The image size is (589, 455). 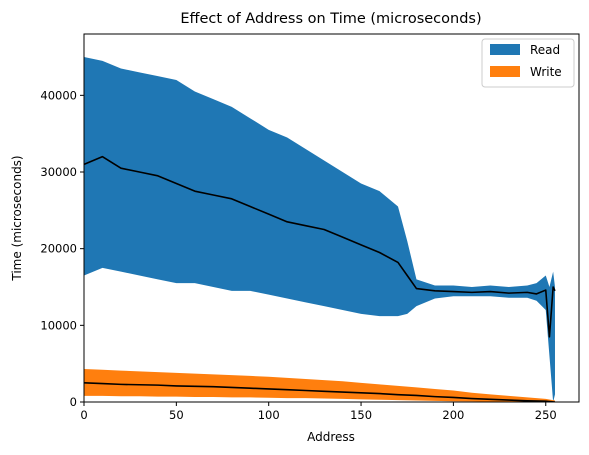 What do you see at coordinates (546, 415) in the screenshot?
I see `x-tick-label: 250` at bounding box center [546, 415].